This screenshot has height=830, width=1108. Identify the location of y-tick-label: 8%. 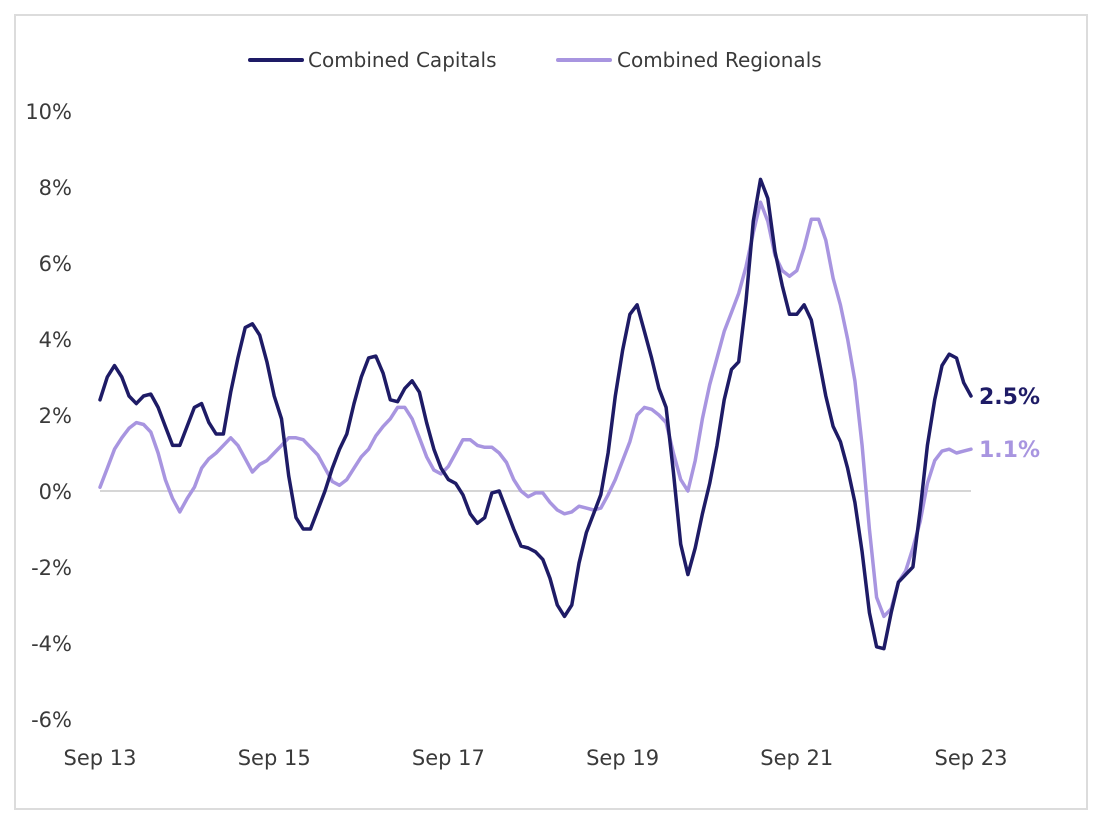
(55, 188).